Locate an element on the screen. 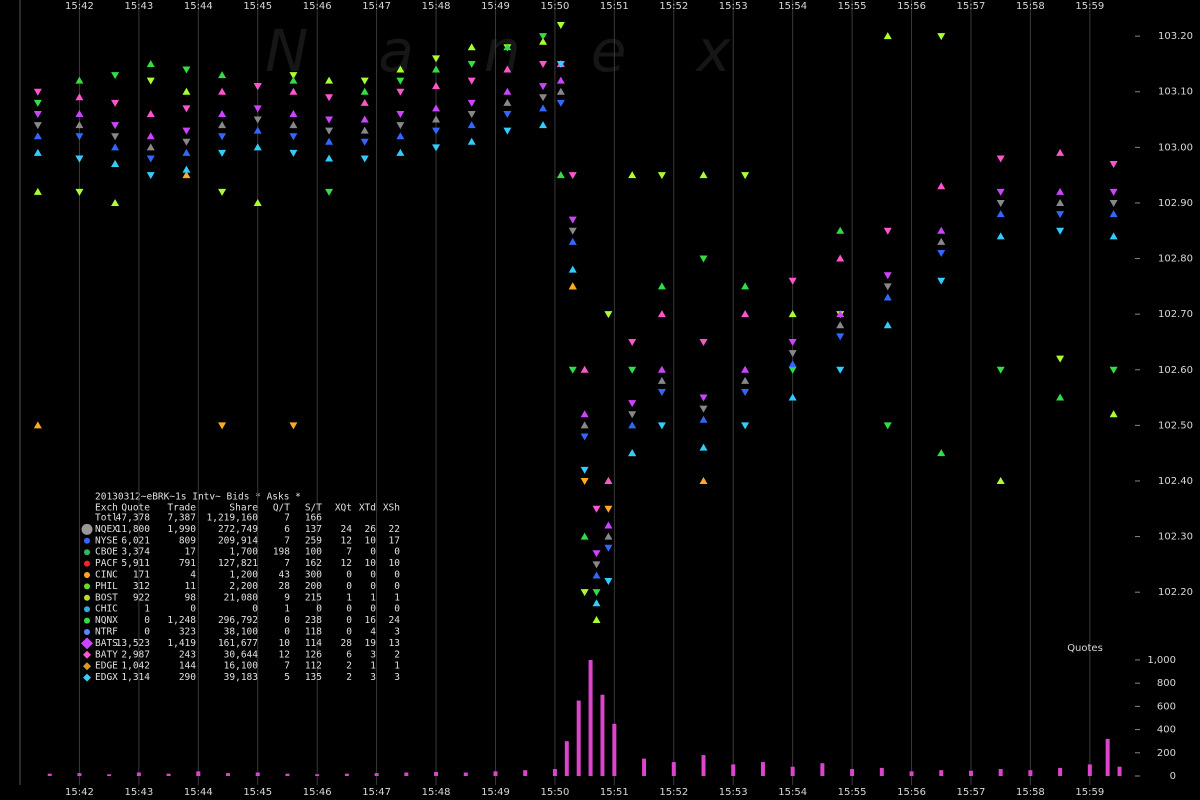 The width and height of the screenshot is (1200, 800). table-cell: 162 is located at coordinates (313, 563).